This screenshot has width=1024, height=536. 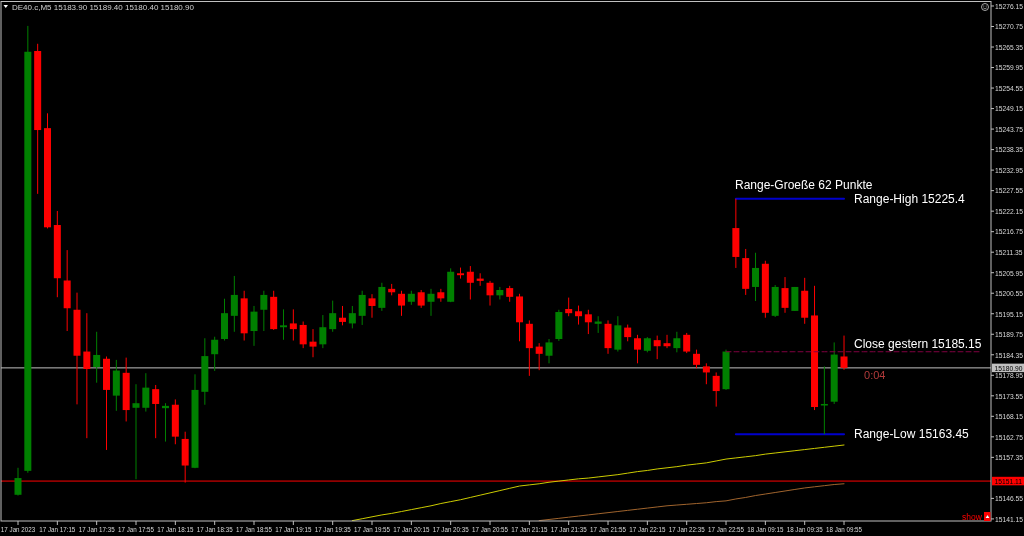 What do you see at coordinates (1009, 375) in the screenshot?
I see `y-tick-label: 15178.95` at bounding box center [1009, 375].